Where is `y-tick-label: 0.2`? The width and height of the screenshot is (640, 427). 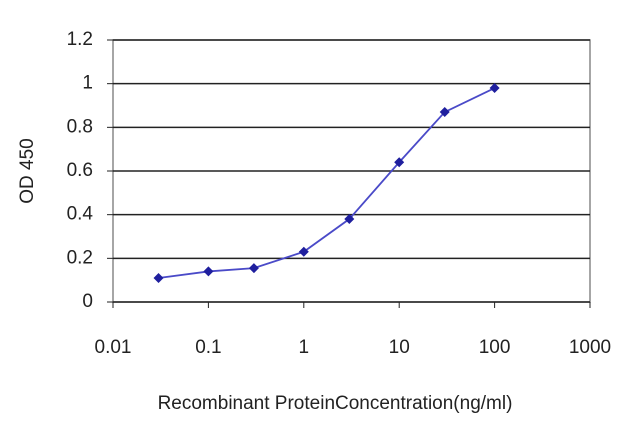
y-tick-label: 0.2 is located at coordinates (80, 257).